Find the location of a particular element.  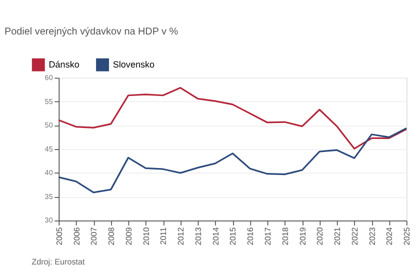

x-tick-label: 2008 is located at coordinates (111, 236).